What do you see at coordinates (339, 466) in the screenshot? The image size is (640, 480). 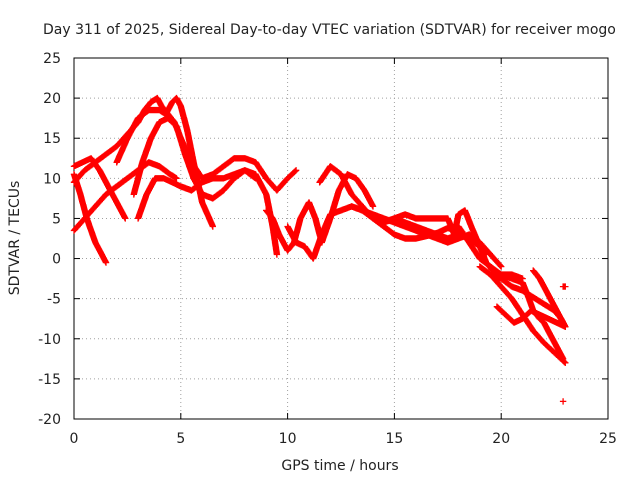 I see `x-axis-label: GPS time / hours` at bounding box center [339, 466].